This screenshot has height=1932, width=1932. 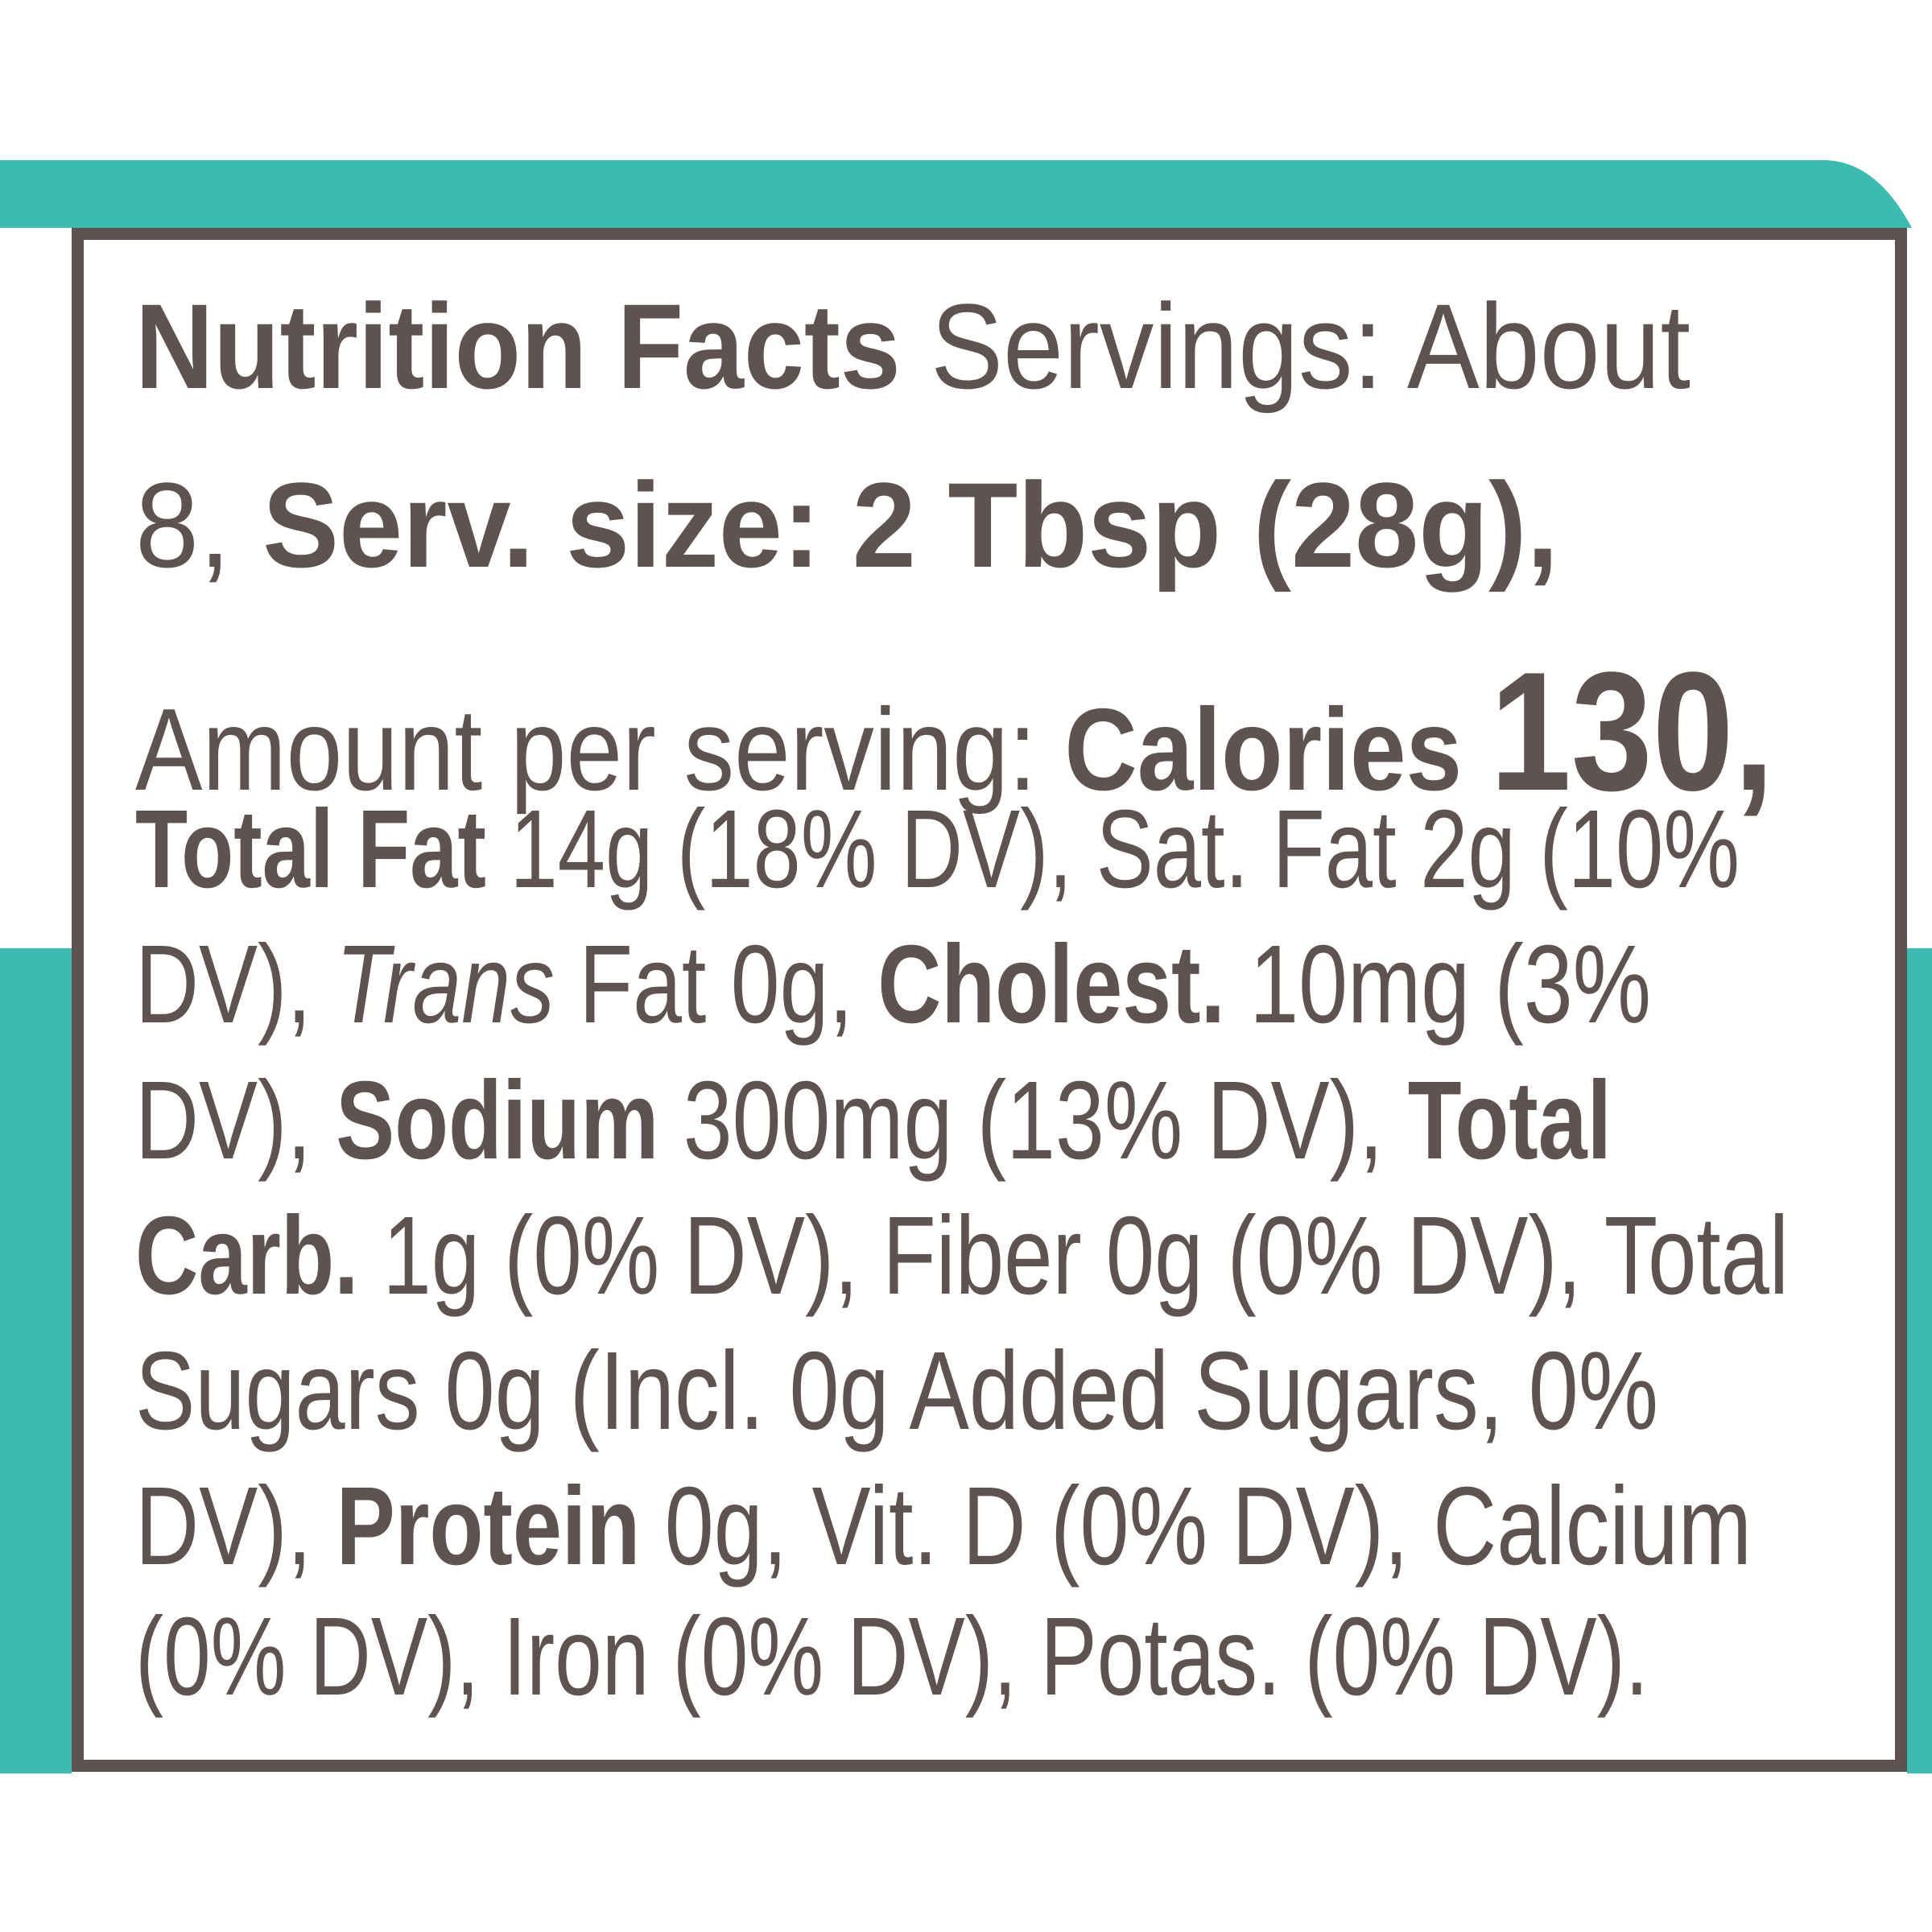 I want to click on text: Sugars 0g (Incl. 0g Added Sugars, 0%, so click(x=896, y=1390).